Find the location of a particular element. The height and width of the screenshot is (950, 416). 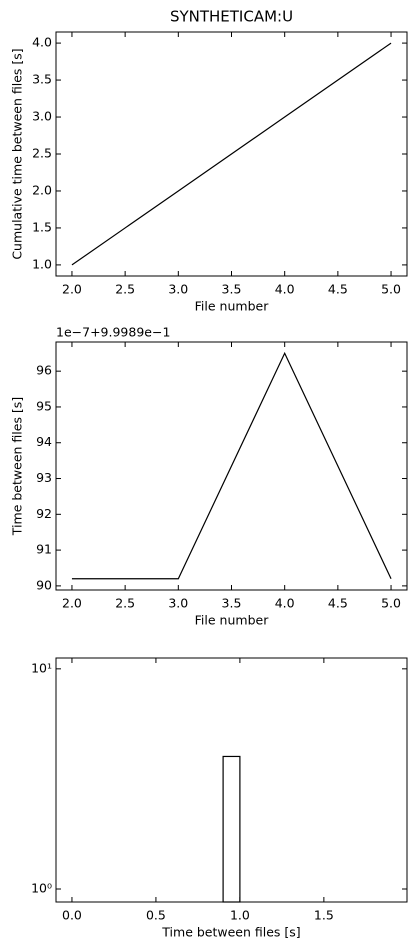

y-tick-label: 10⁰ is located at coordinates (41, 888).